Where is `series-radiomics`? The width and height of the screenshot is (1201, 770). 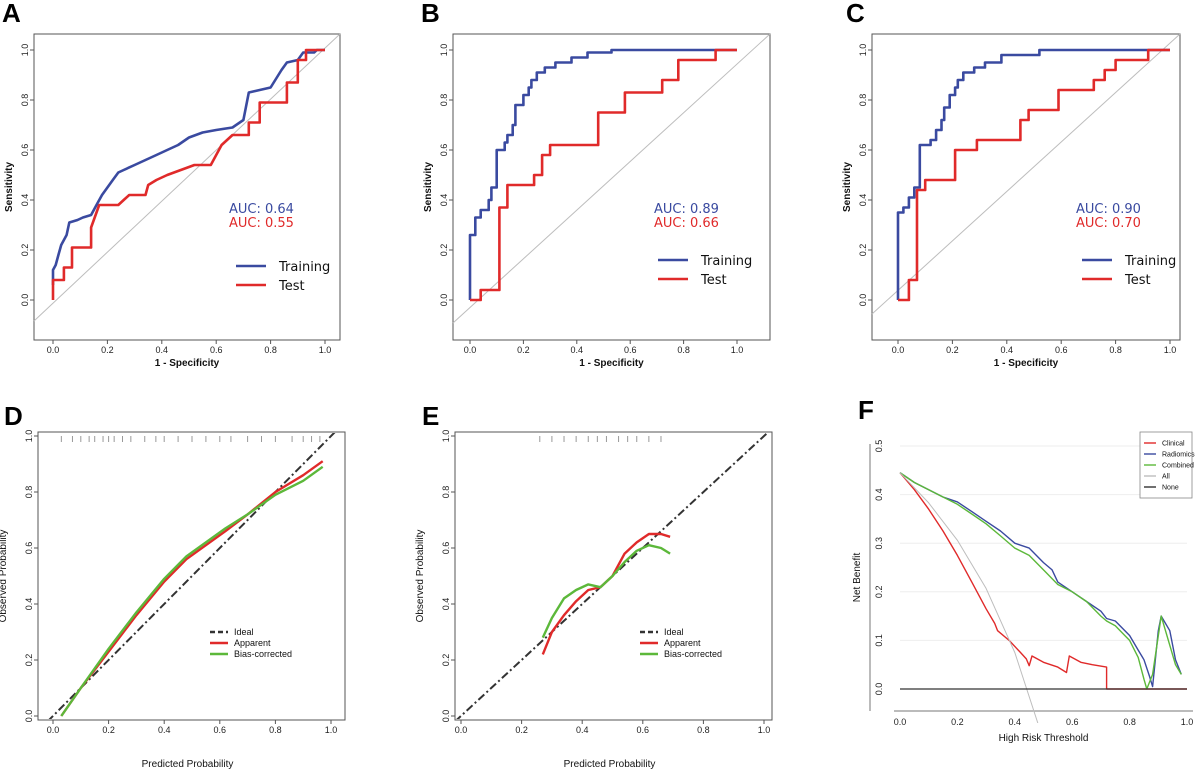
series-radiomics is located at coordinates (1040, 580).